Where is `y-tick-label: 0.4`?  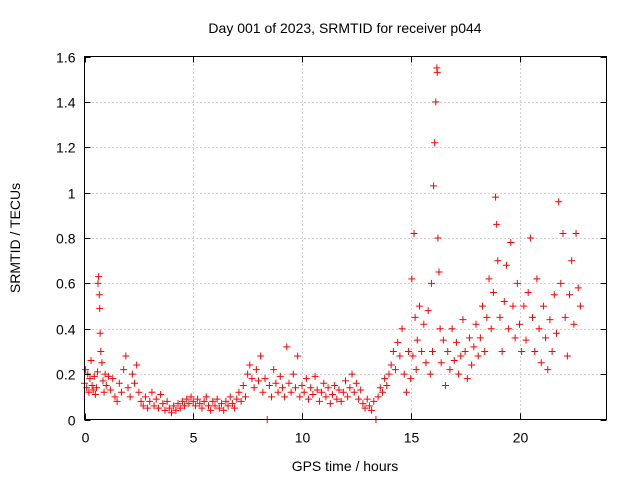 y-tick-label: 0.4 is located at coordinates (66, 330).